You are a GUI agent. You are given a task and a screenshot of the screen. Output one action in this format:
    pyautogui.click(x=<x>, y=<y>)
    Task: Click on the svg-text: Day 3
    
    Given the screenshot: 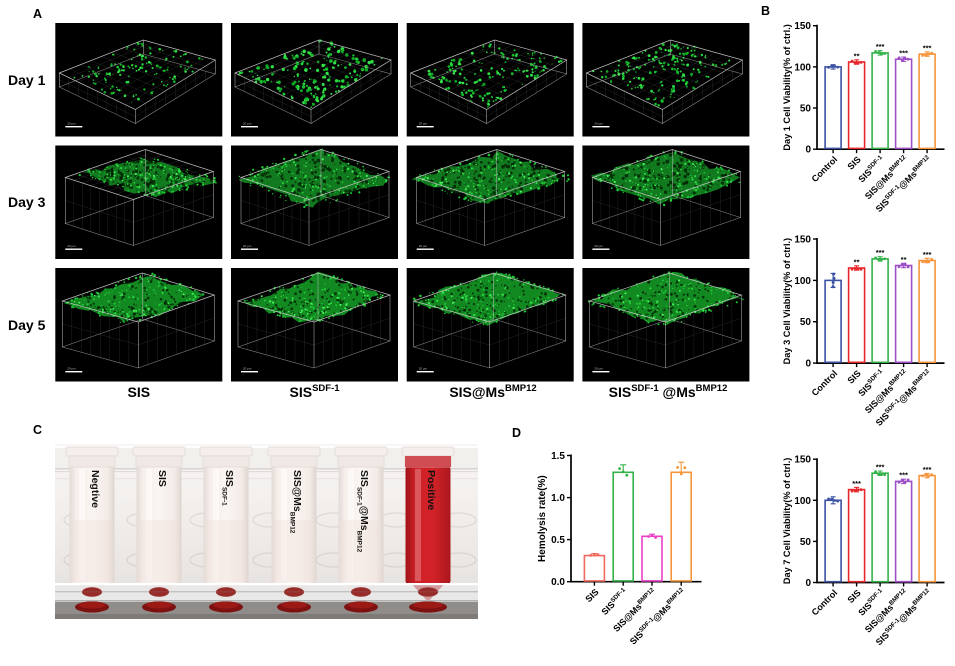 What is the action you would take?
    pyautogui.click(x=27, y=202)
    